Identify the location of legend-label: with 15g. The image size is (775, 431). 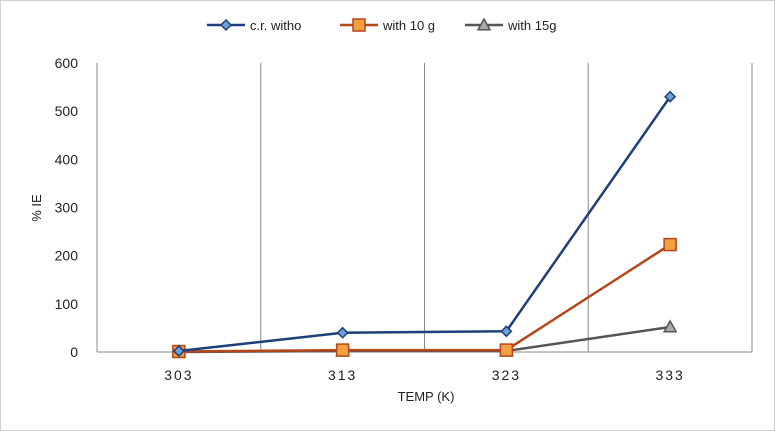
(531, 25).